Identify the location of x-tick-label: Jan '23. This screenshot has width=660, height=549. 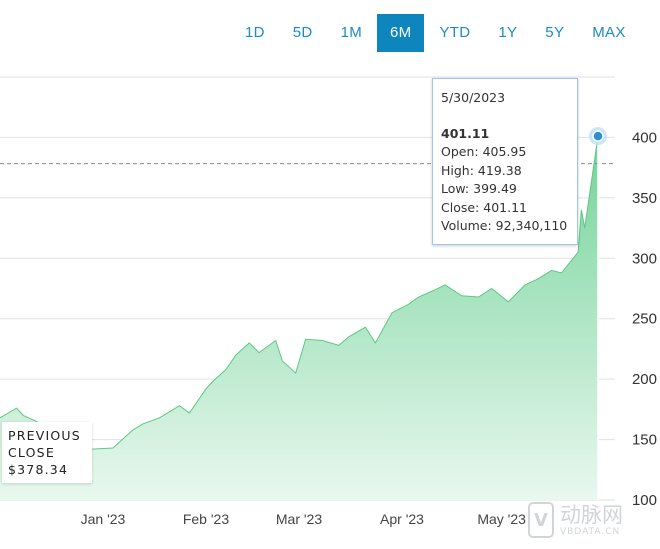
(103, 519).